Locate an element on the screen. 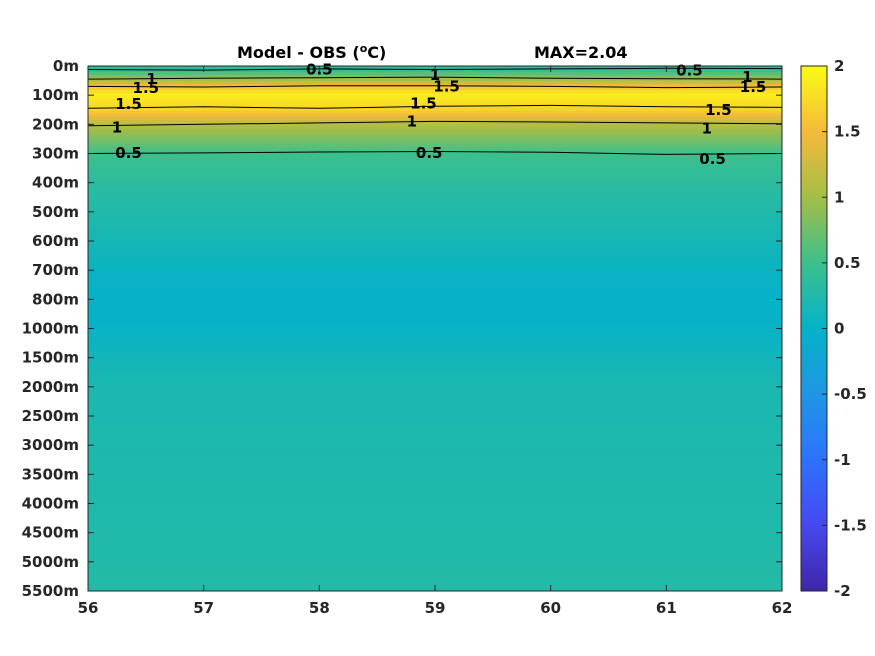 Image resolution: width=875 pixels, height=656 pixels. x-tick-label: 62 is located at coordinates (782, 608).